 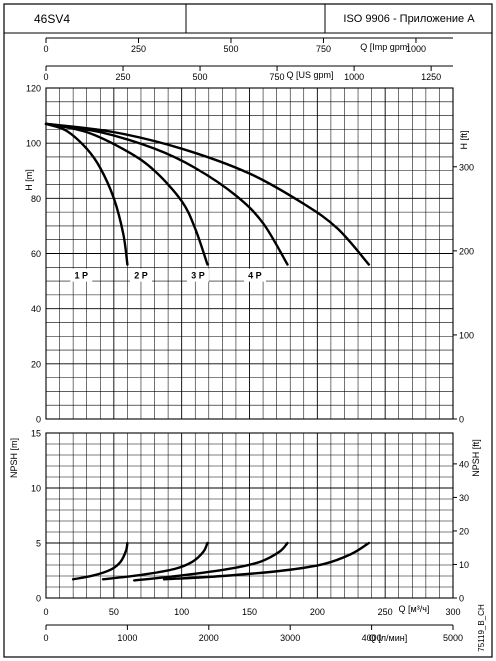 I want to click on q-m3h-tick-label: 300, so click(x=452, y=612).